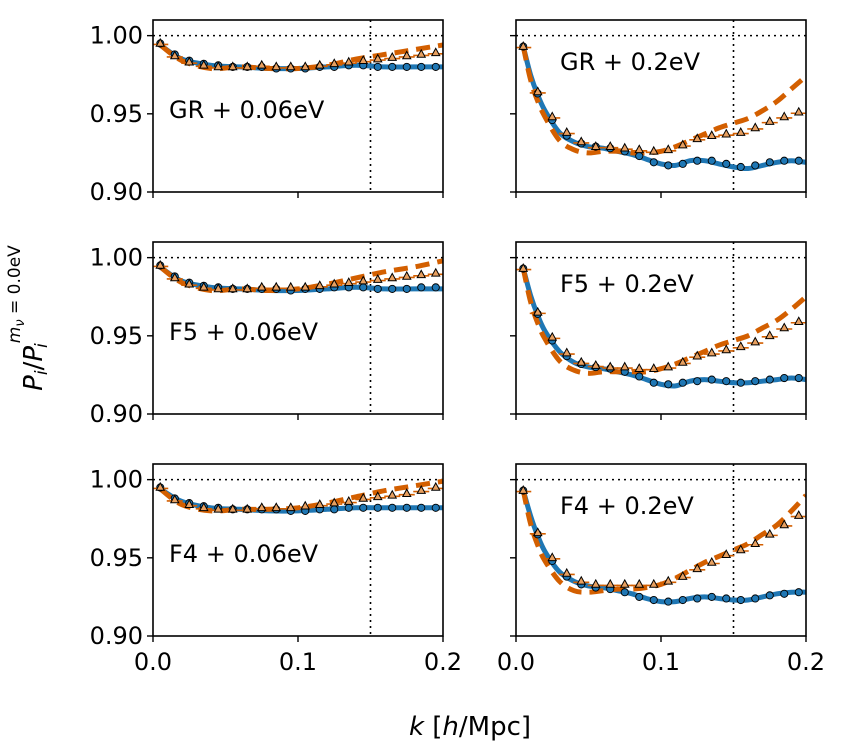 This screenshot has height=750, width=843. What do you see at coordinates (34, 365) in the screenshot?
I see `y-axis-title-slash: /` at bounding box center [34, 365].